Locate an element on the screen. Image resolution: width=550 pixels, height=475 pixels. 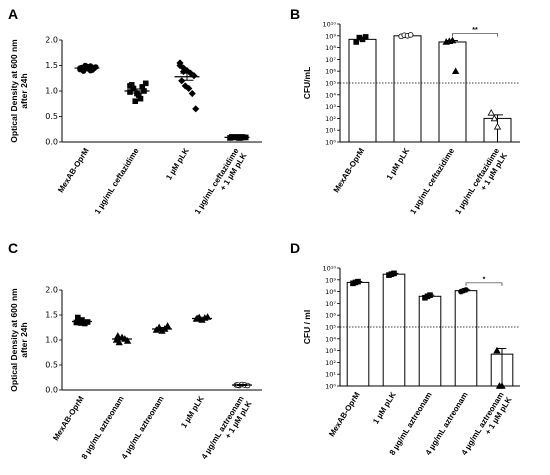
y-axis-label: Optical Density at 600 nmafter 24h is located at coordinates (19, 340).